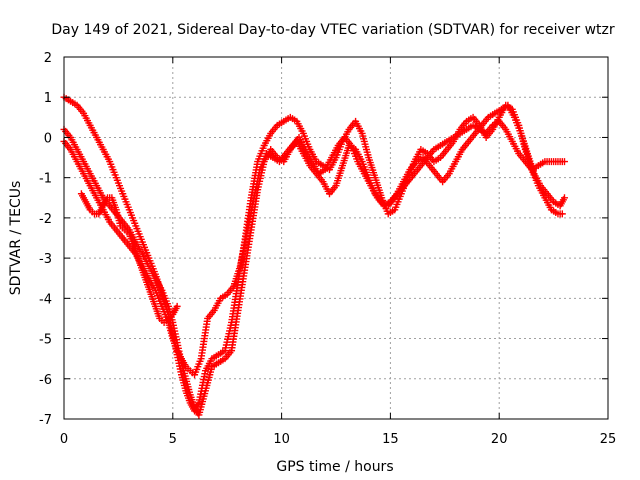 The height and width of the screenshot is (480, 640). I want to click on y-tick-label: -1, so click(45, 179).